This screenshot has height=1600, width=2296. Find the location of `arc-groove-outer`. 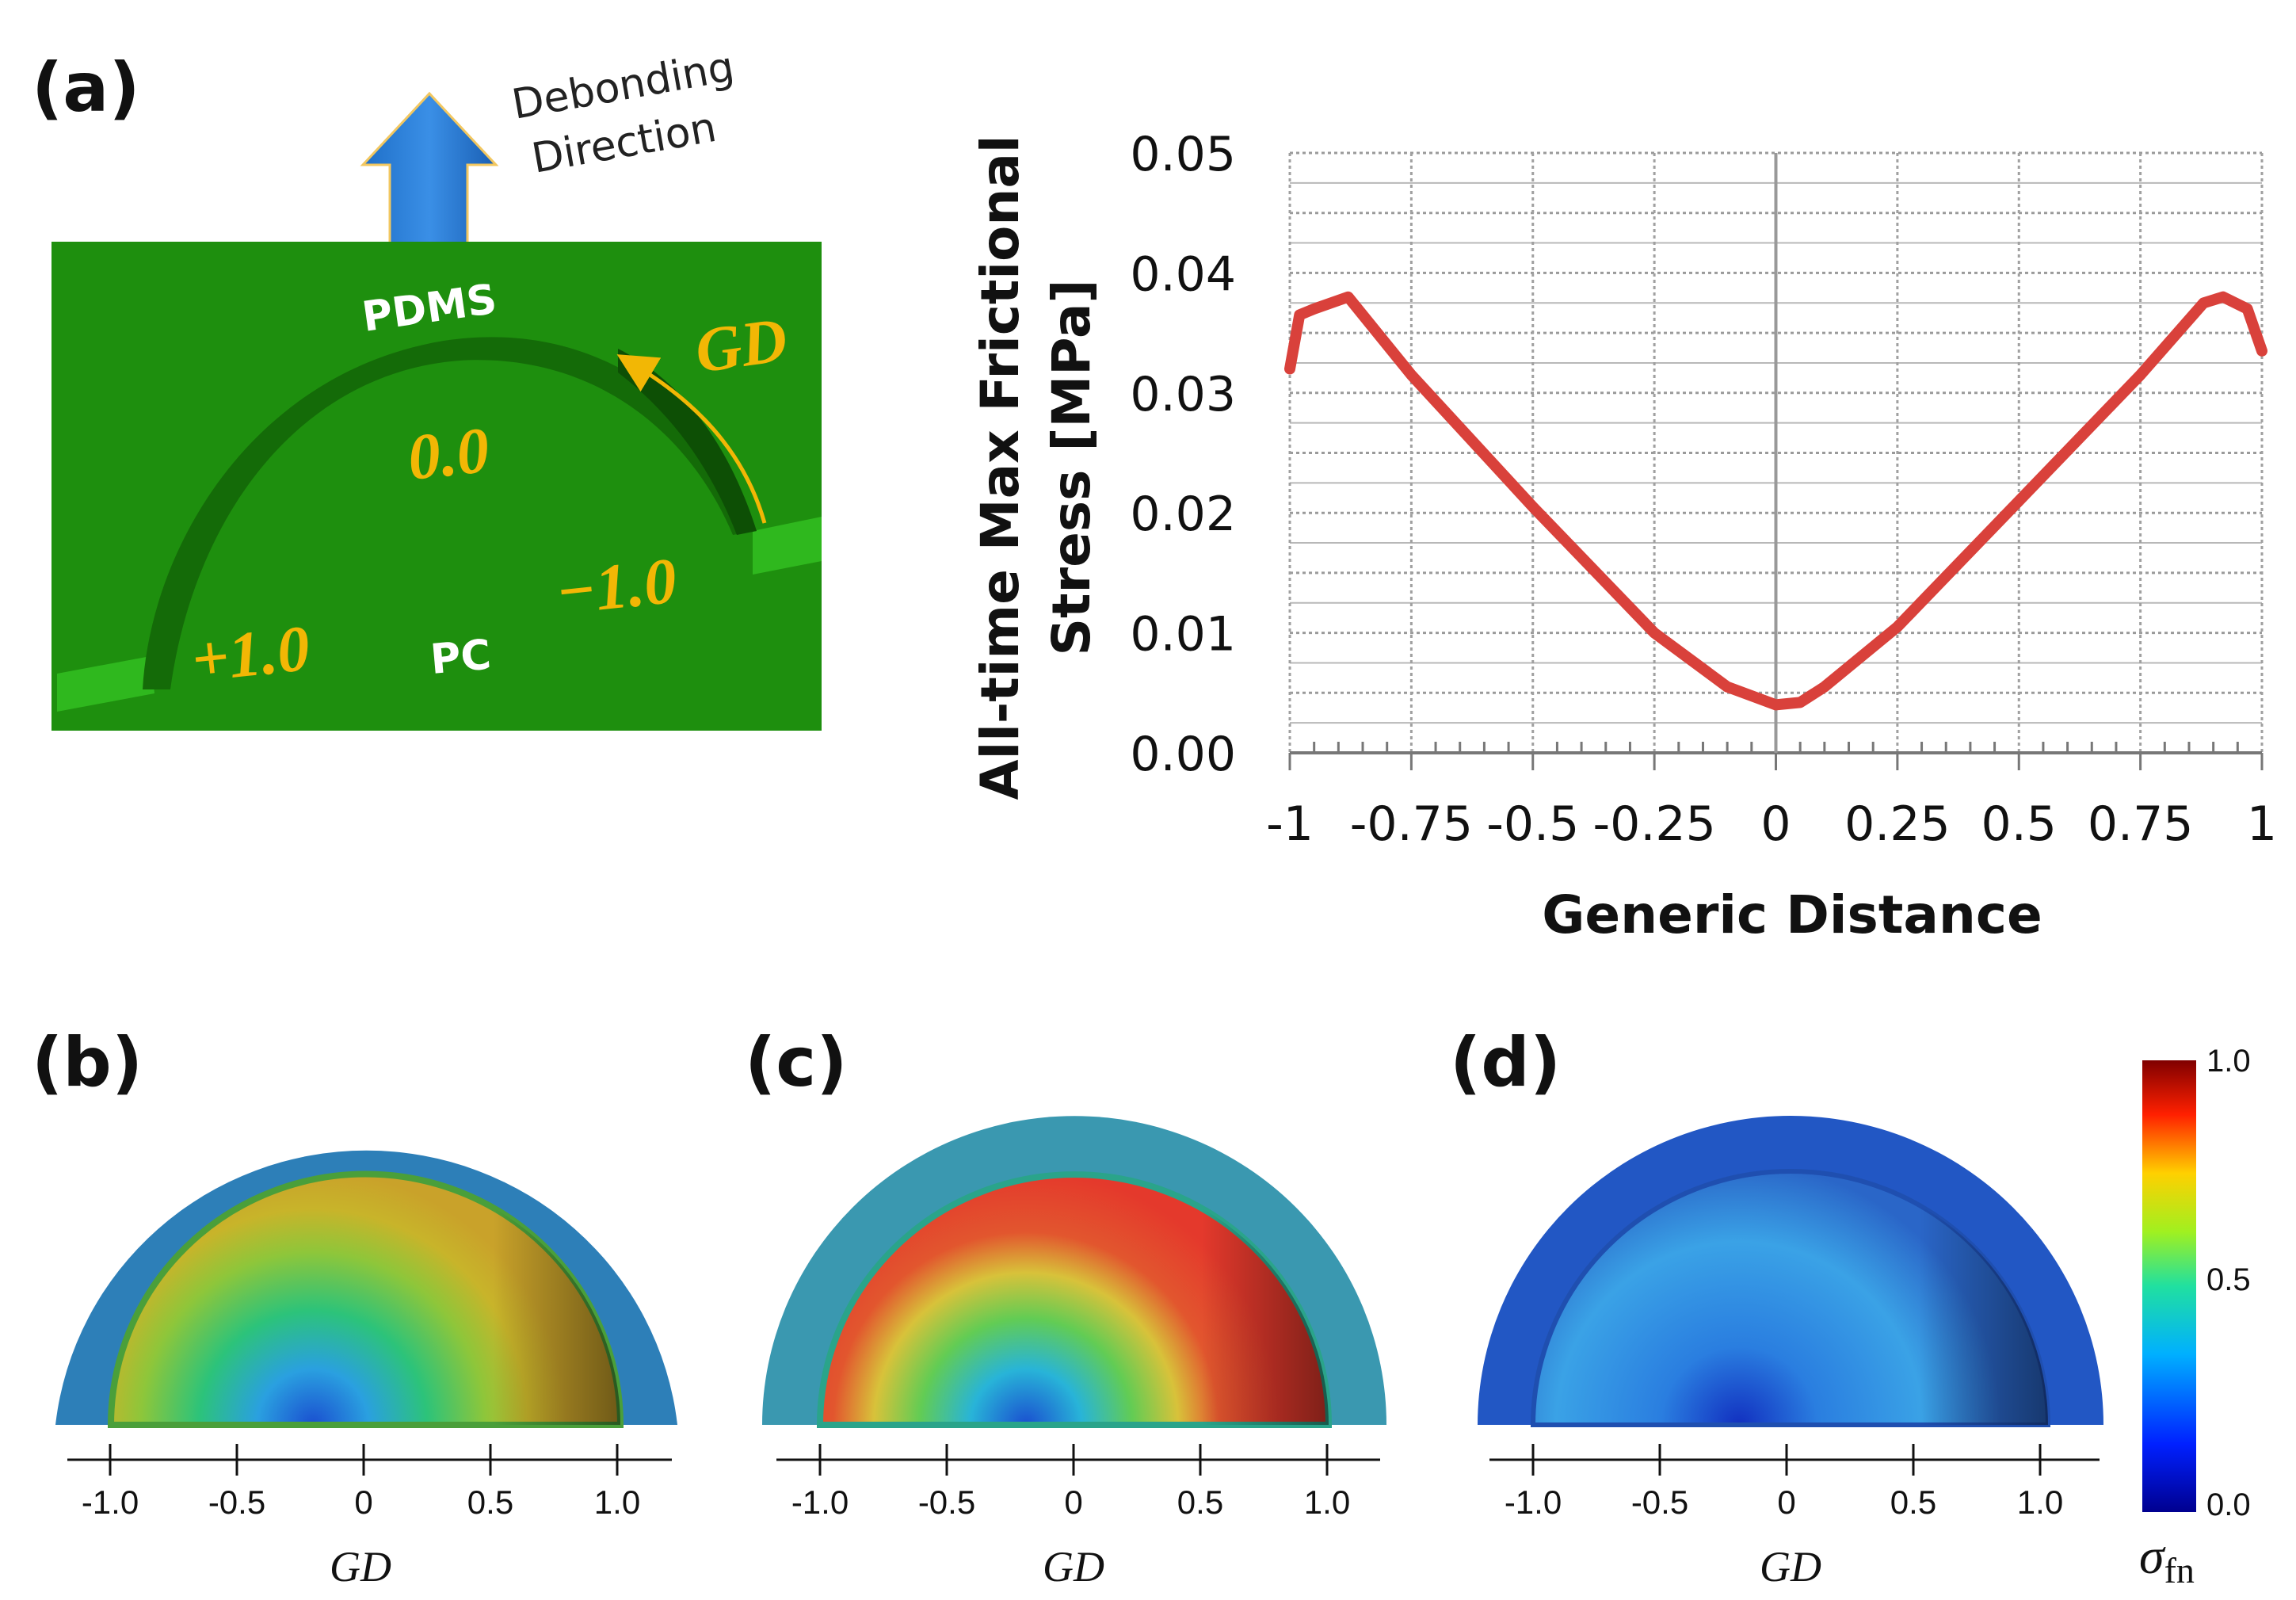

arc-groove-outer is located at coordinates (450, 513).